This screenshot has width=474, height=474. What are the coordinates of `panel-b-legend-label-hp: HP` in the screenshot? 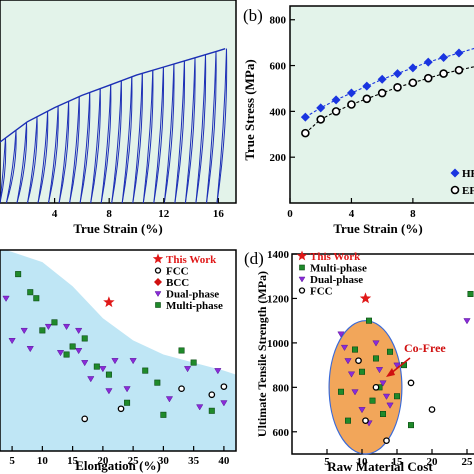 It's located at (468, 174).